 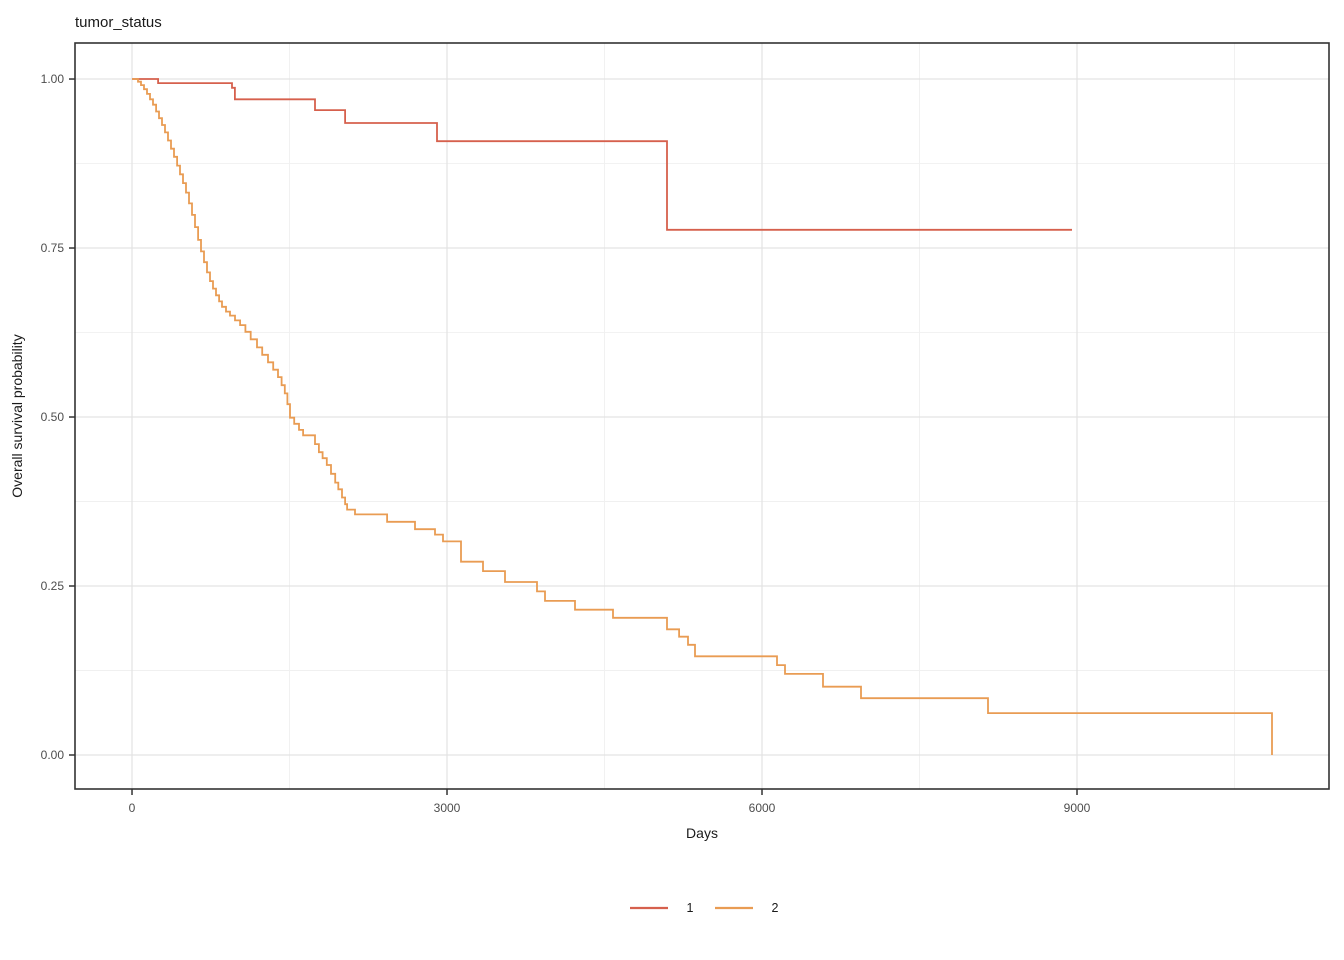 What do you see at coordinates (702, 833) in the screenshot?
I see `x-axis-title: Days` at bounding box center [702, 833].